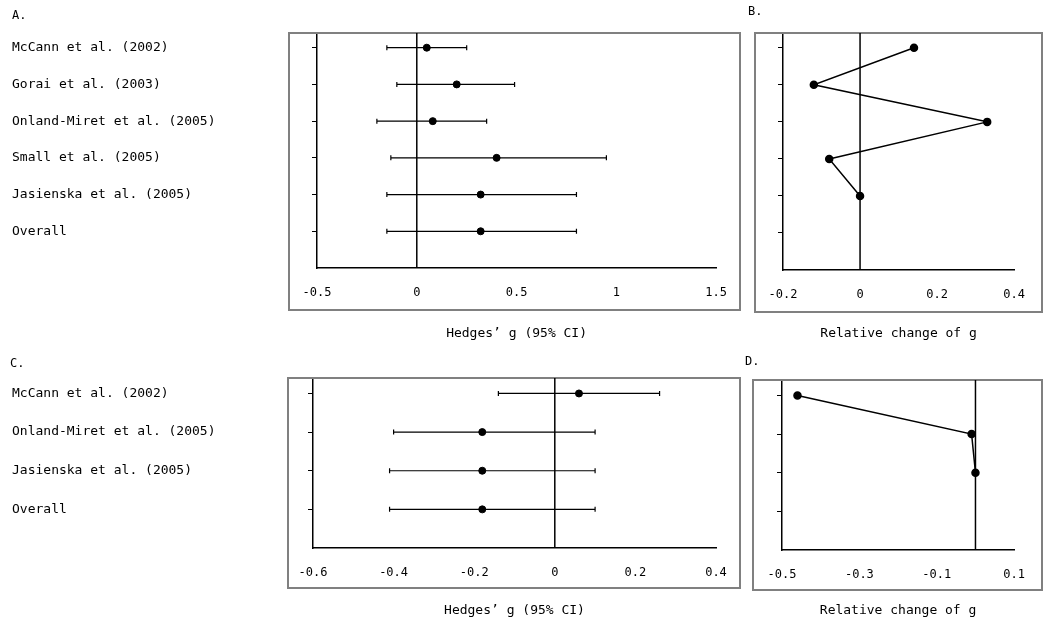  Describe the element at coordinates (616, 292) in the screenshot. I see `x-tick-label: 1` at that location.